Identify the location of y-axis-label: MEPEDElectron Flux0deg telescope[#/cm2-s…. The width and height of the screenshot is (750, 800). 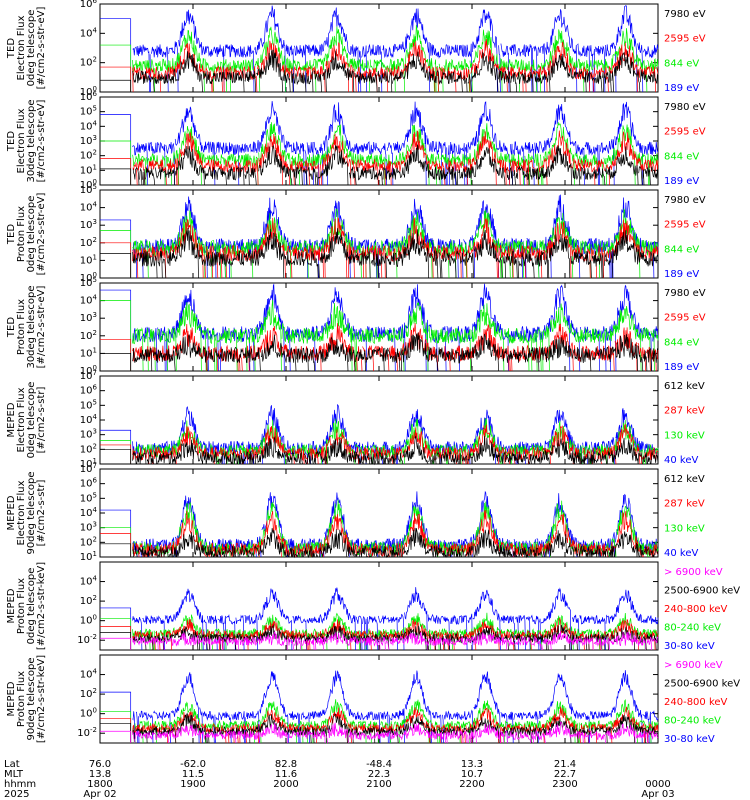
(26, 420).